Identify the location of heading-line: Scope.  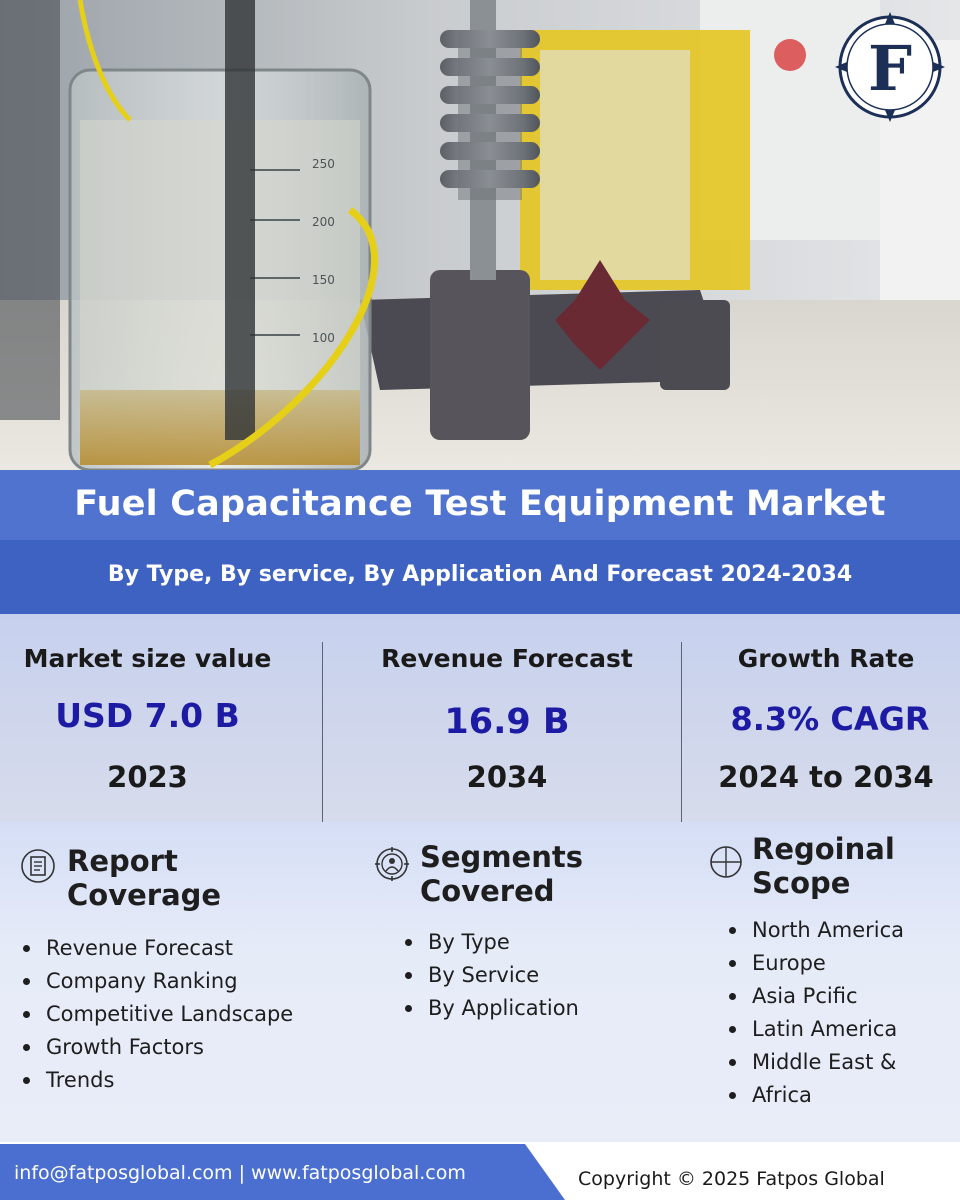
(801, 883).